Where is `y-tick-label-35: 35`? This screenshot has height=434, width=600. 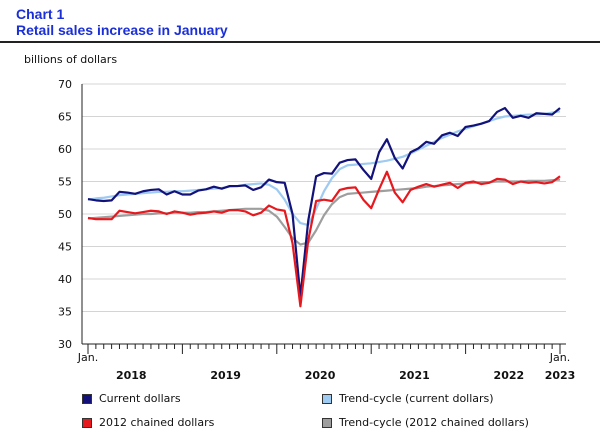
y-tick-label-35: 35 is located at coordinates (65, 312).